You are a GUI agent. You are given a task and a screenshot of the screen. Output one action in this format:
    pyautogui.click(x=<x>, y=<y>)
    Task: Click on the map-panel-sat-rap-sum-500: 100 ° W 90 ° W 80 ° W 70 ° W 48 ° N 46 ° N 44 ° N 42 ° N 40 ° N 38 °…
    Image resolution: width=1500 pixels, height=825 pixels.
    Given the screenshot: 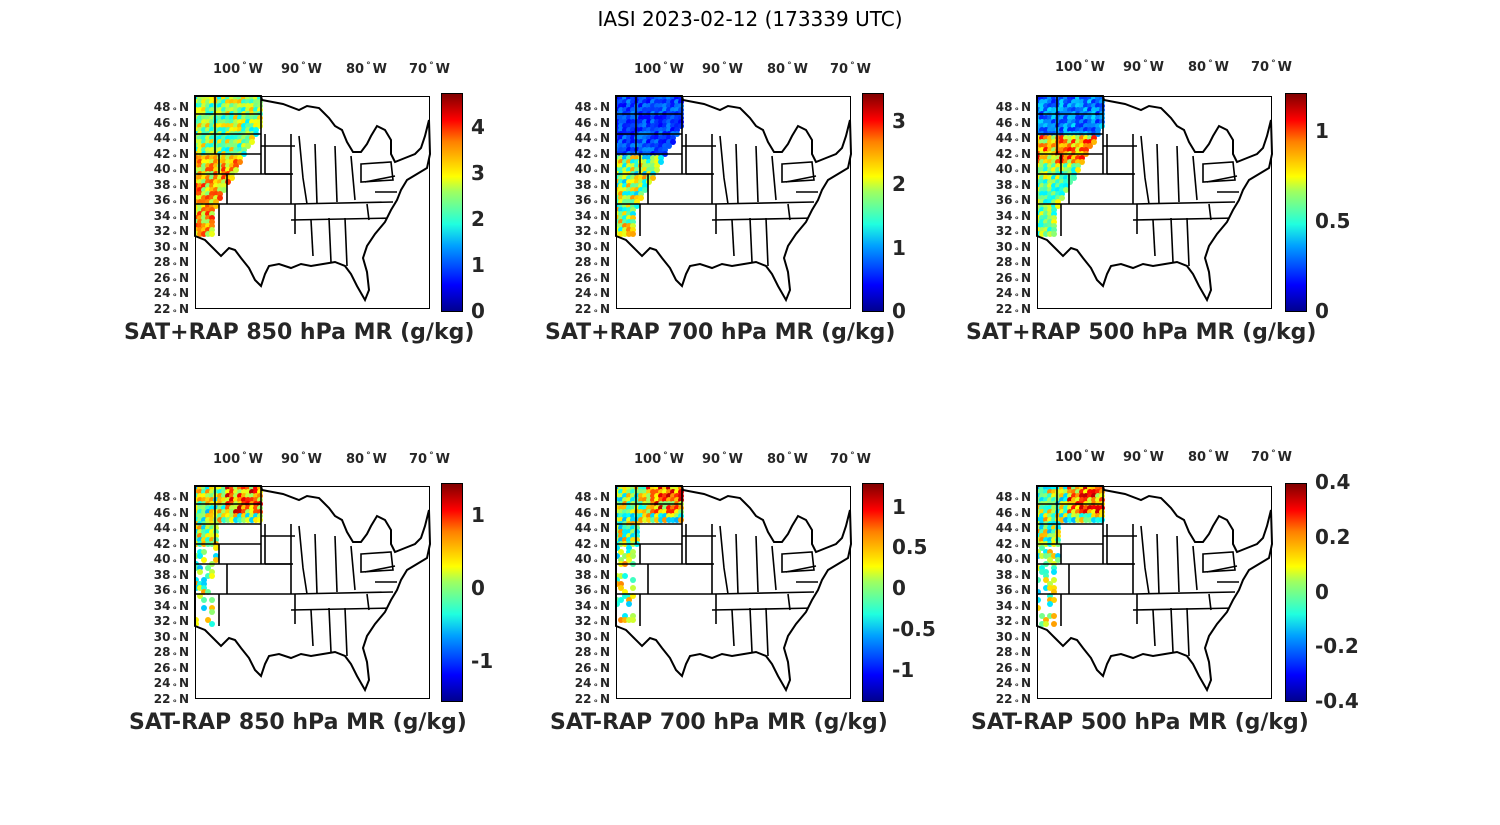 What is the action you would take?
    pyautogui.click(x=1187, y=206)
    